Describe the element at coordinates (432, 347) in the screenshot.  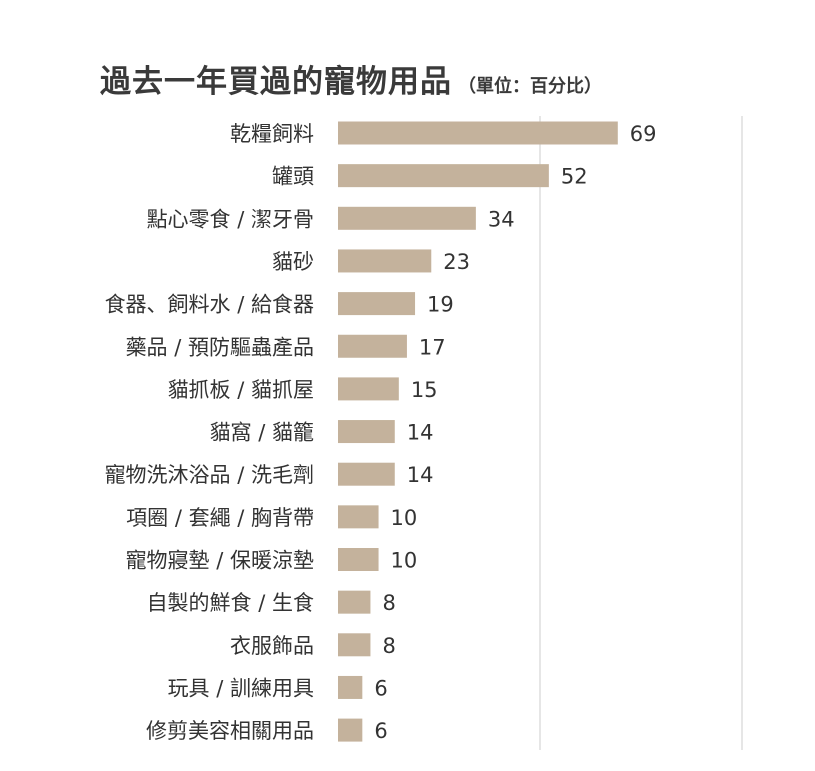
I see `data-label: 17` at that location.